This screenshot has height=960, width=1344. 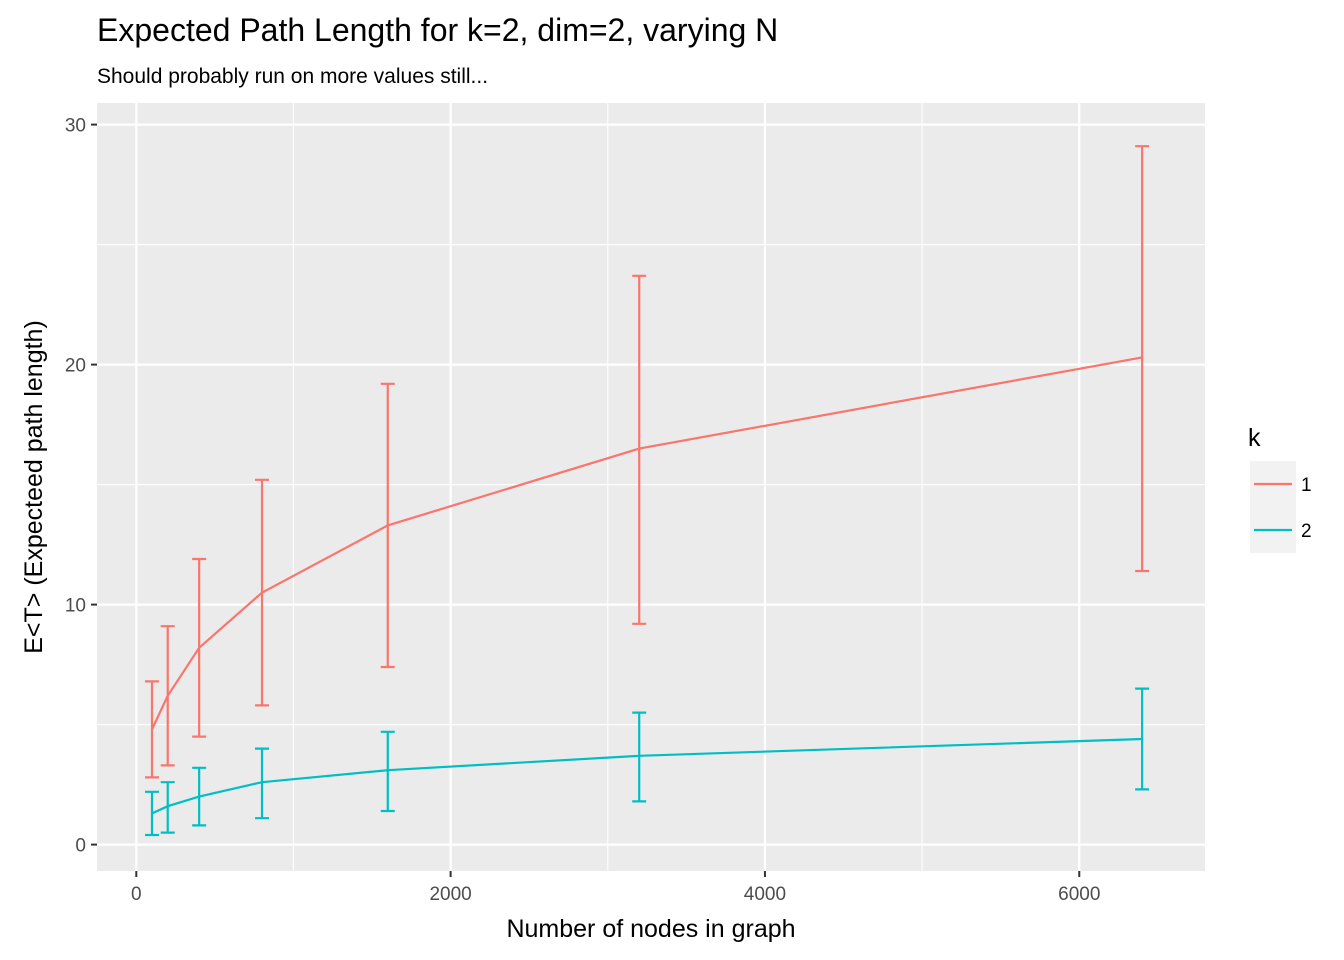 I want to click on x-axis: 0 2000 4000 6000, so click(x=615, y=888).